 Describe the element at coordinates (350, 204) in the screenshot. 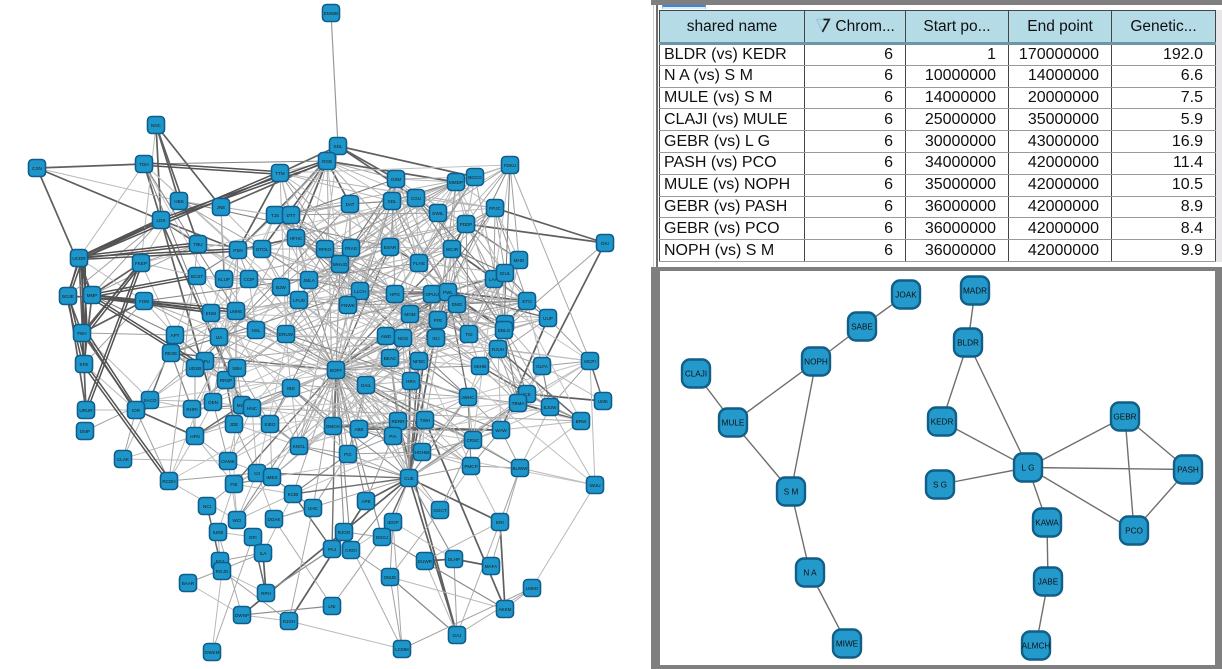

I see `svg-text: DAT` at that location.